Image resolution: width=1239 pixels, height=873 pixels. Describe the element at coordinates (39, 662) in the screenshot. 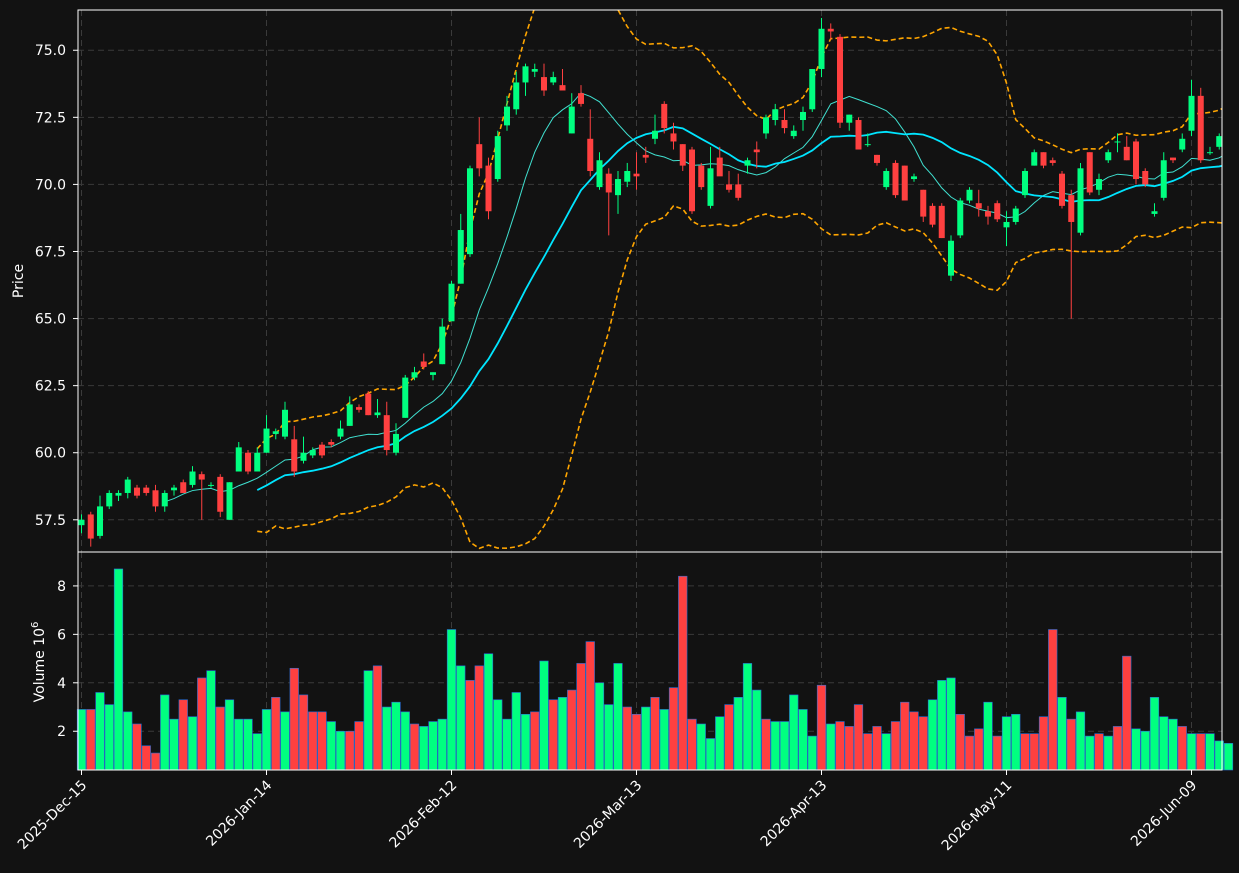

I see `volume-axis-title: Volume 106` at that location.